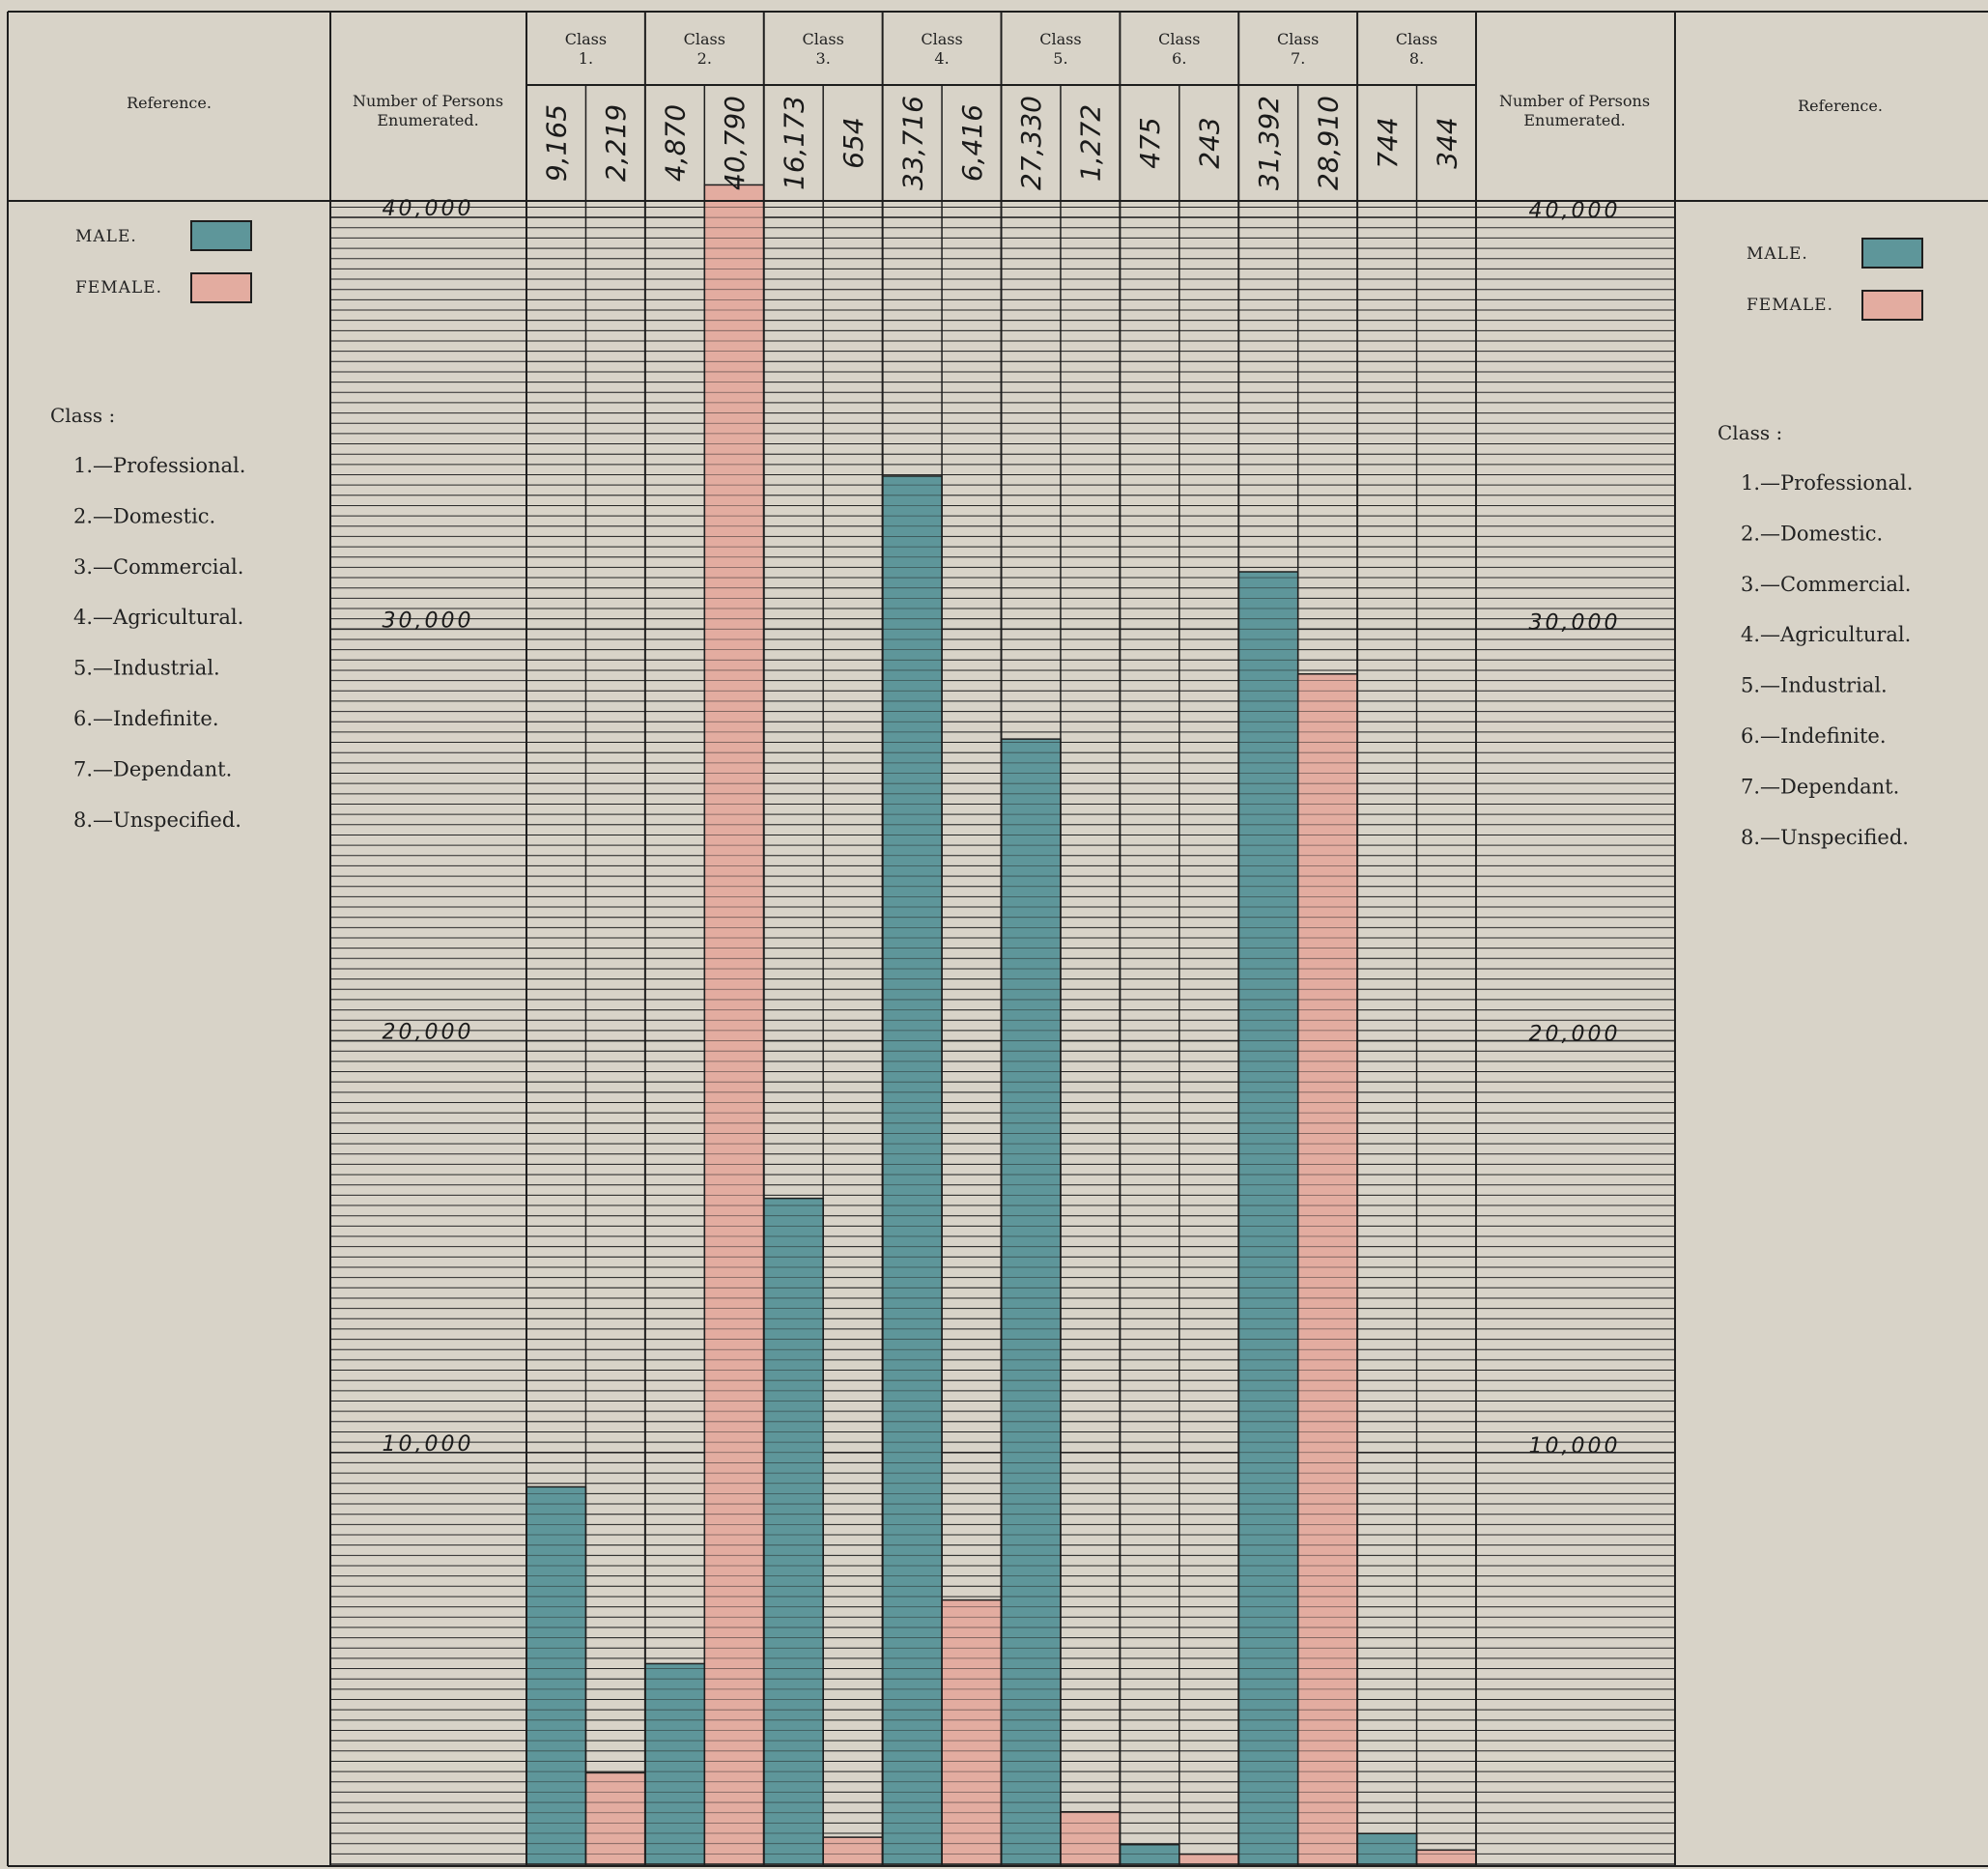 This screenshot has height=1869, width=1988. Describe the element at coordinates (428, 1033) in the screenshot. I see `y-tick-label-left: 20,000` at that location.